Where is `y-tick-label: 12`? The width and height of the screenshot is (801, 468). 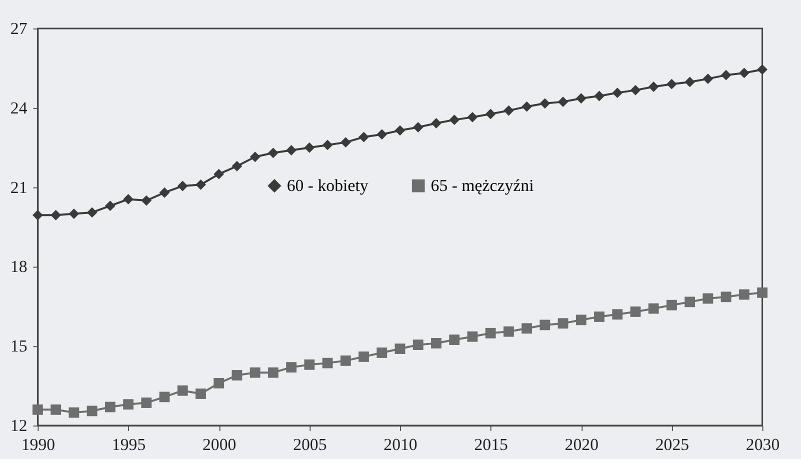 y-tick-label: 12 is located at coordinates (19, 425).